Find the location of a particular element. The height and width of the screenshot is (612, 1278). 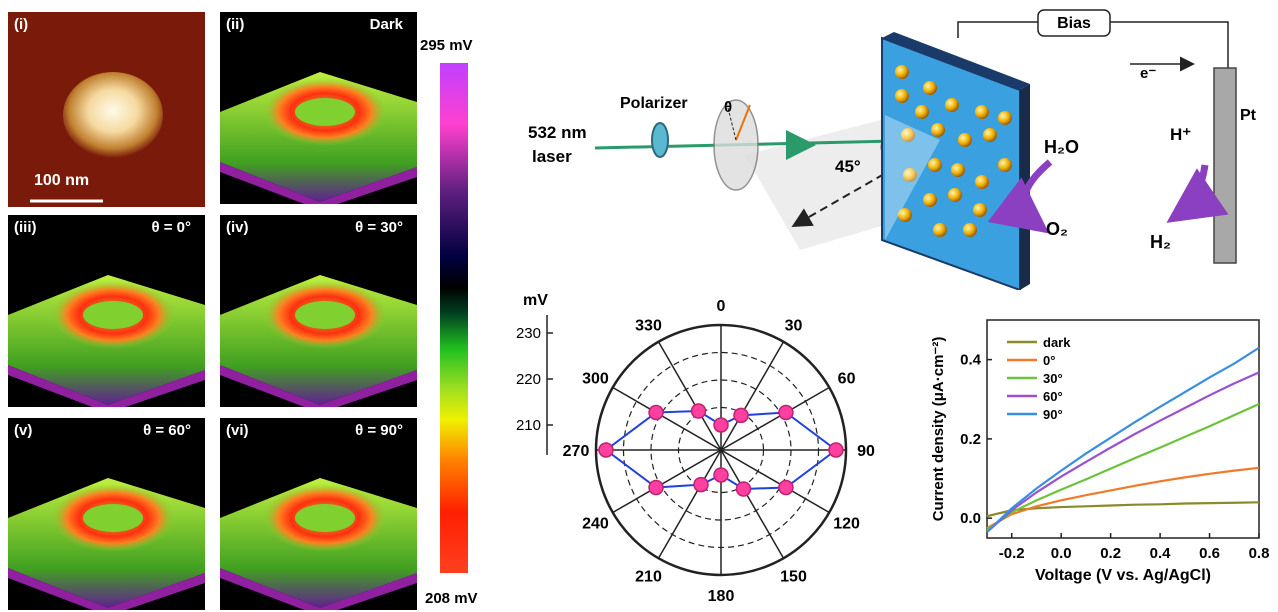

pt-electrode is located at coordinates (1225, 165).